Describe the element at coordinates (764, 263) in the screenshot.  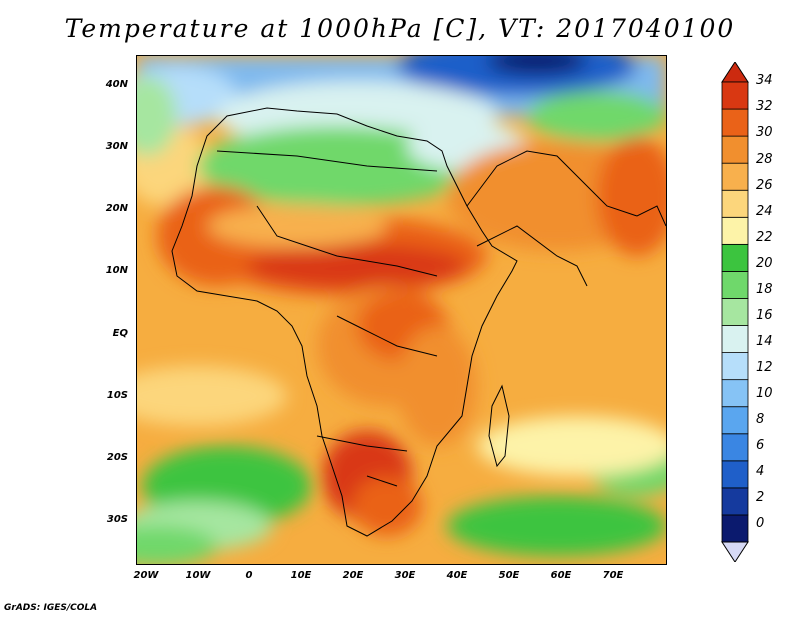
I see `colorbar-label: 20` at that location.